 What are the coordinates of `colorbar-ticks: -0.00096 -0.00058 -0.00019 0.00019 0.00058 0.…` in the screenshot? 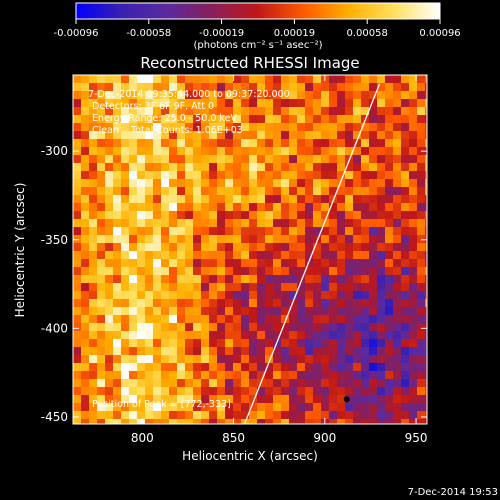 It's located at (257, 29).